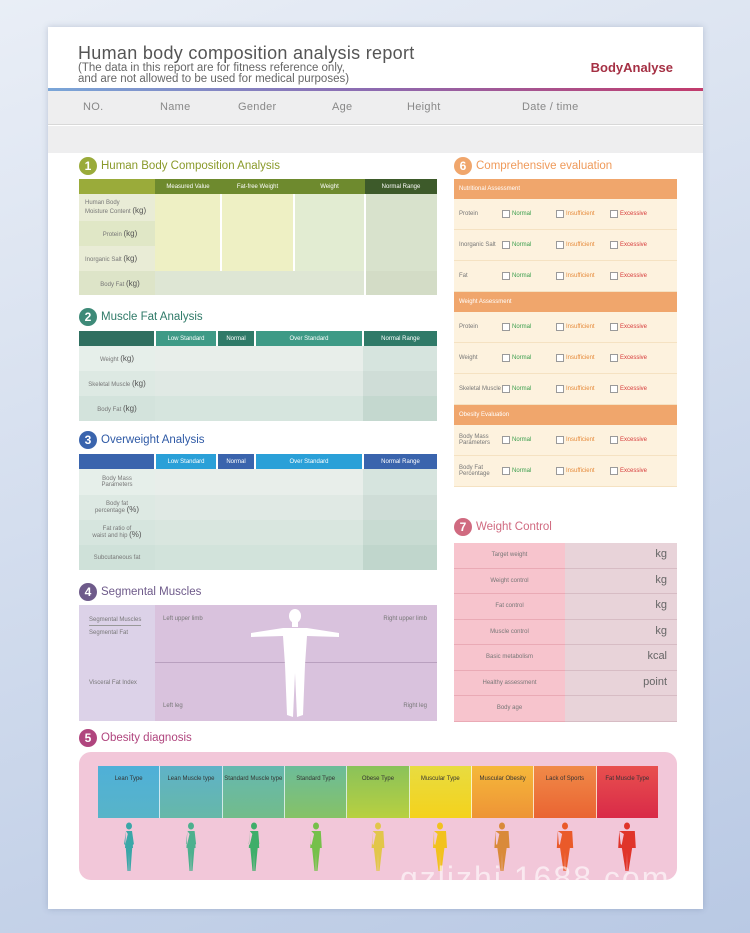  Describe the element at coordinates (342, 107) in the screenshot. I see `field-age: Age` at that location.